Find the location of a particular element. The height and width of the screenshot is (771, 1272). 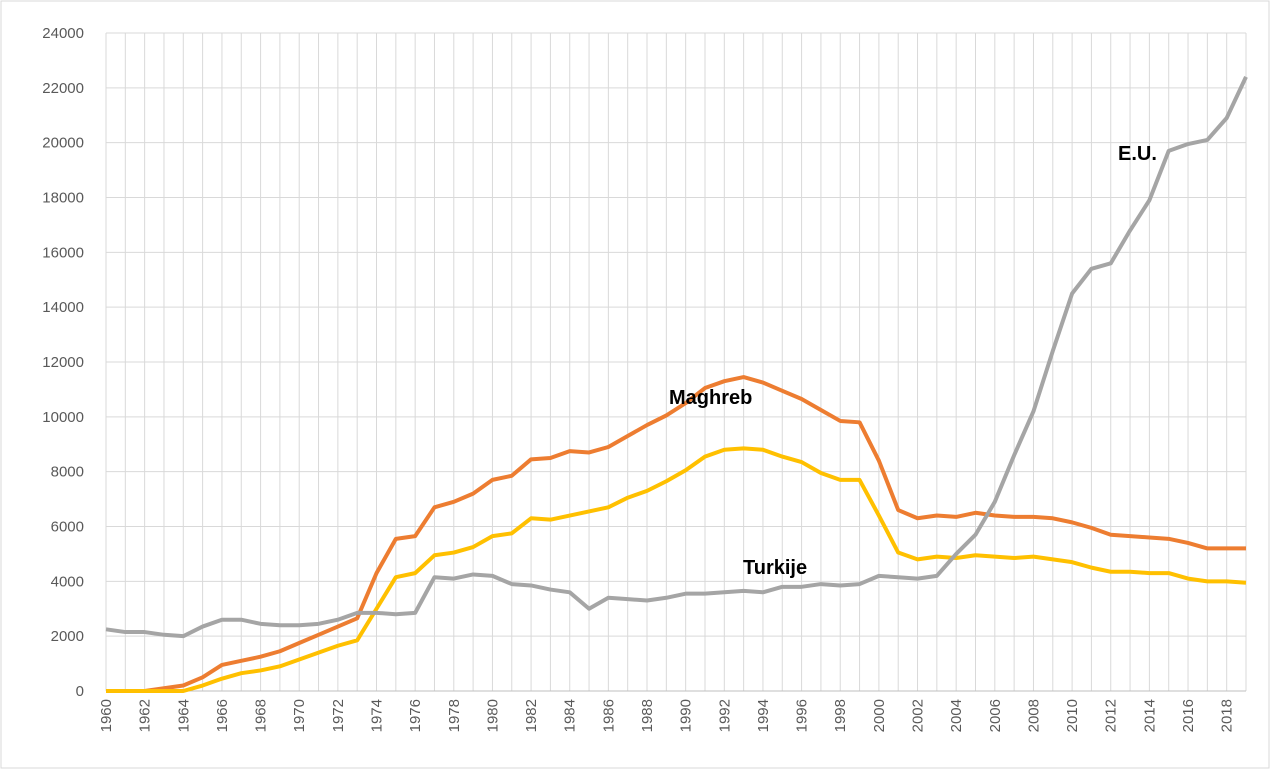

x-tick-label: 1988 is located at coordinates (647, 715).